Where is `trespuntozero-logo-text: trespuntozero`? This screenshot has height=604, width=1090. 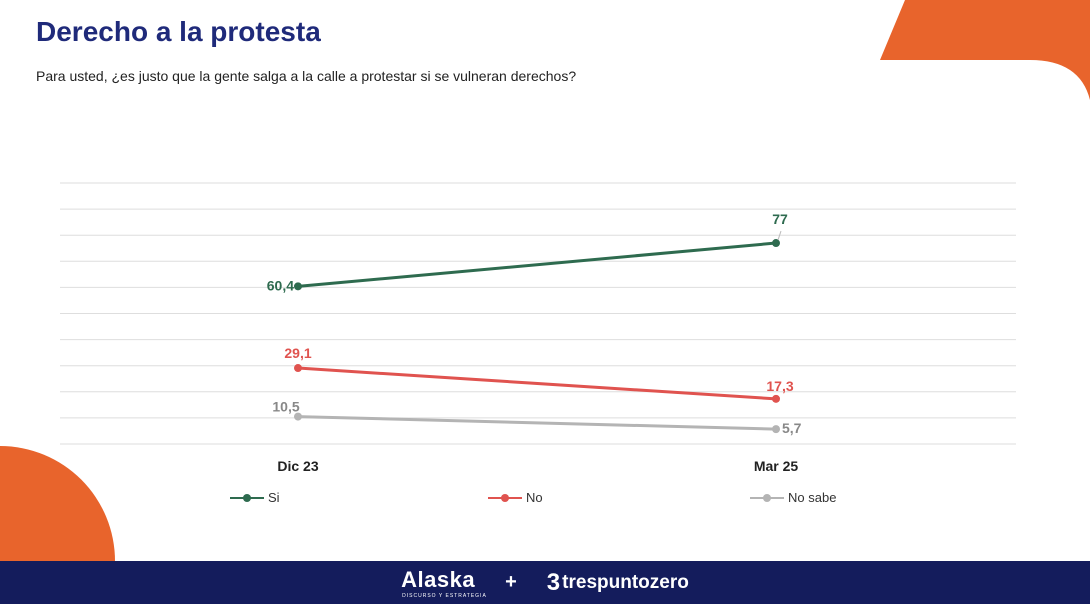
trespuntozero-logo-text: trespuntozero is located at coordinates (625, 582).